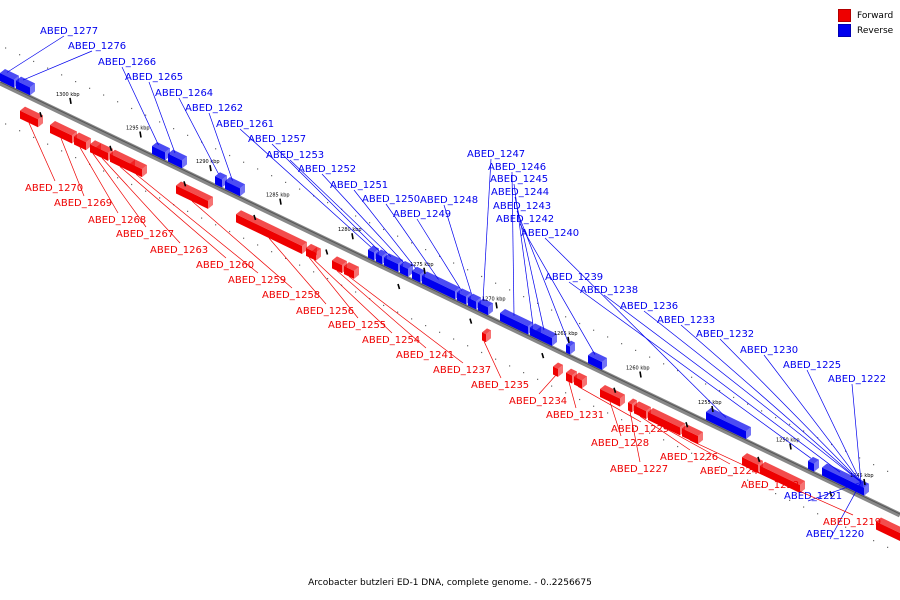 This screenshot has height=600, width=900. I want to click on reverse-label: Reverse, so click(875, 30).